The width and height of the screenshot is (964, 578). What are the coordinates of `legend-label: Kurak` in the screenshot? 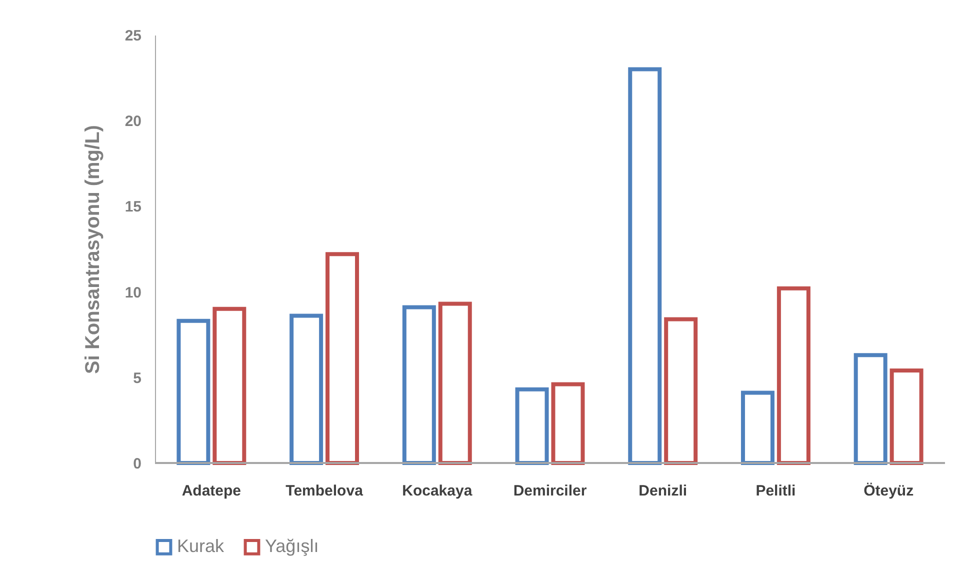 It's located at (201, 546).